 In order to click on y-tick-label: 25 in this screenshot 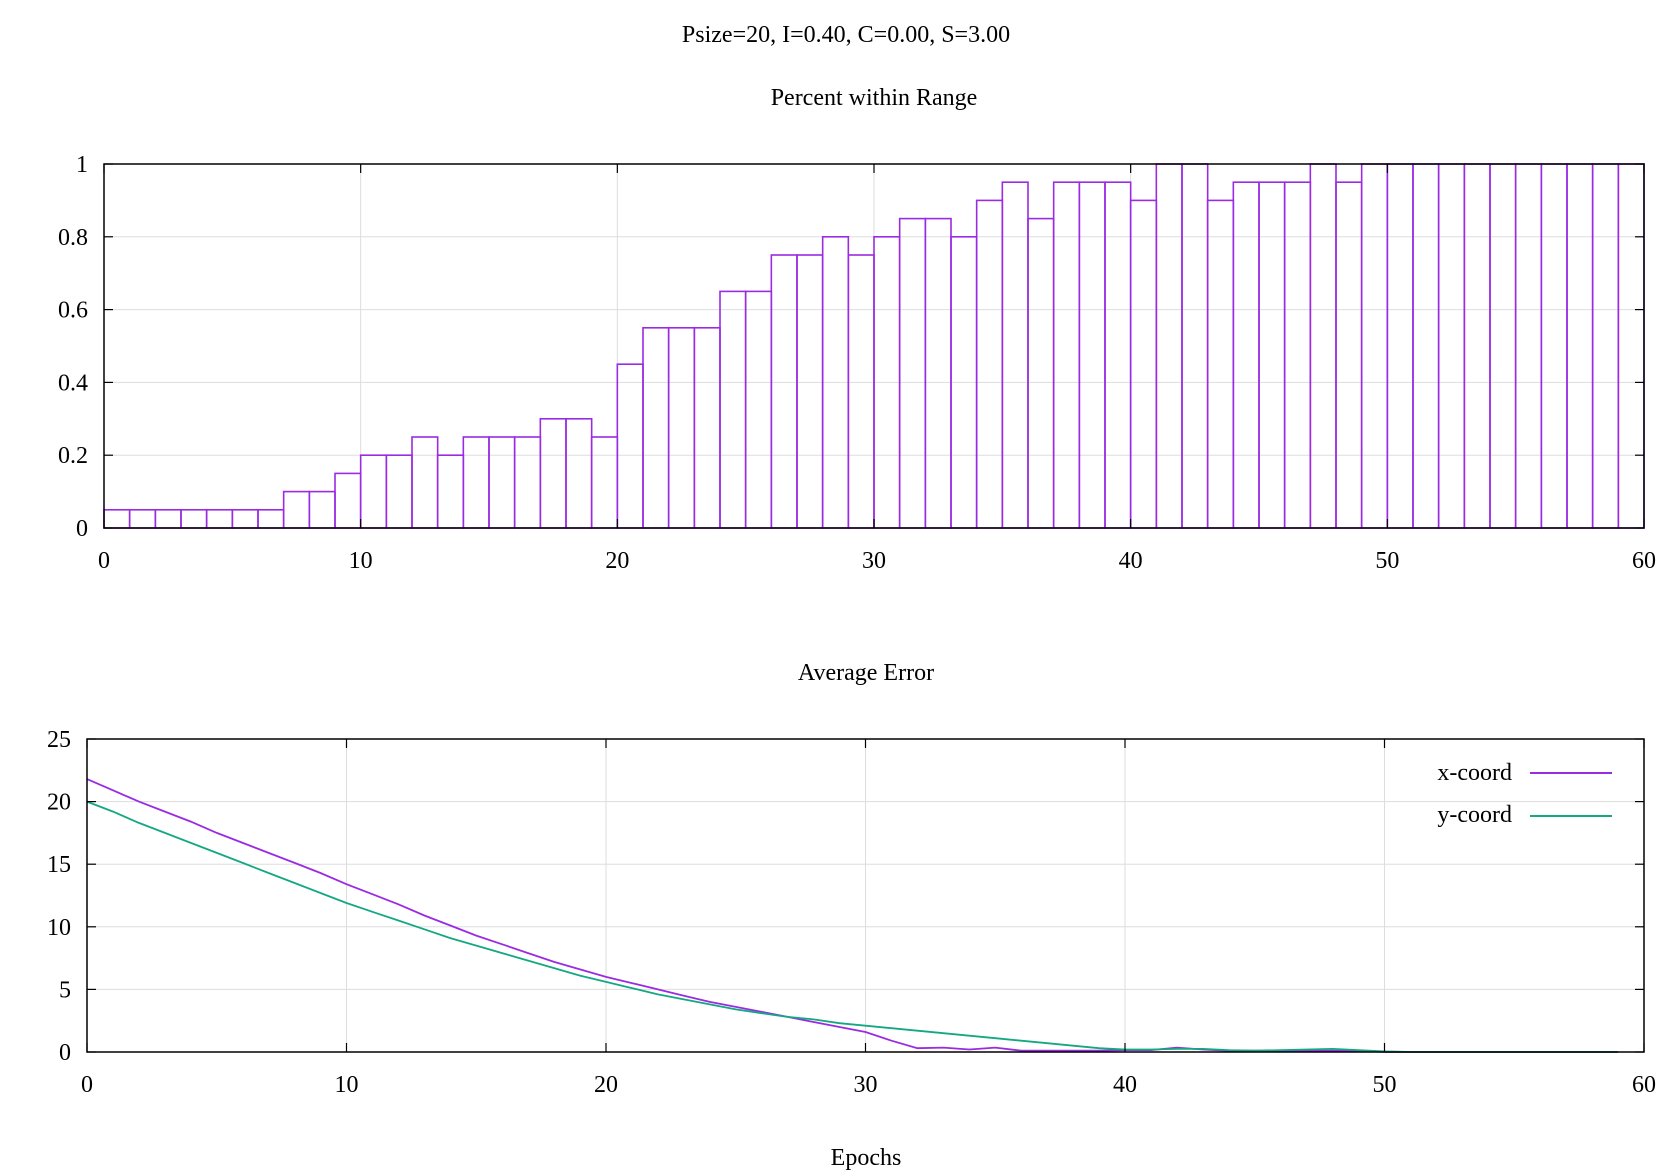, I will do `click(59, 740)`.